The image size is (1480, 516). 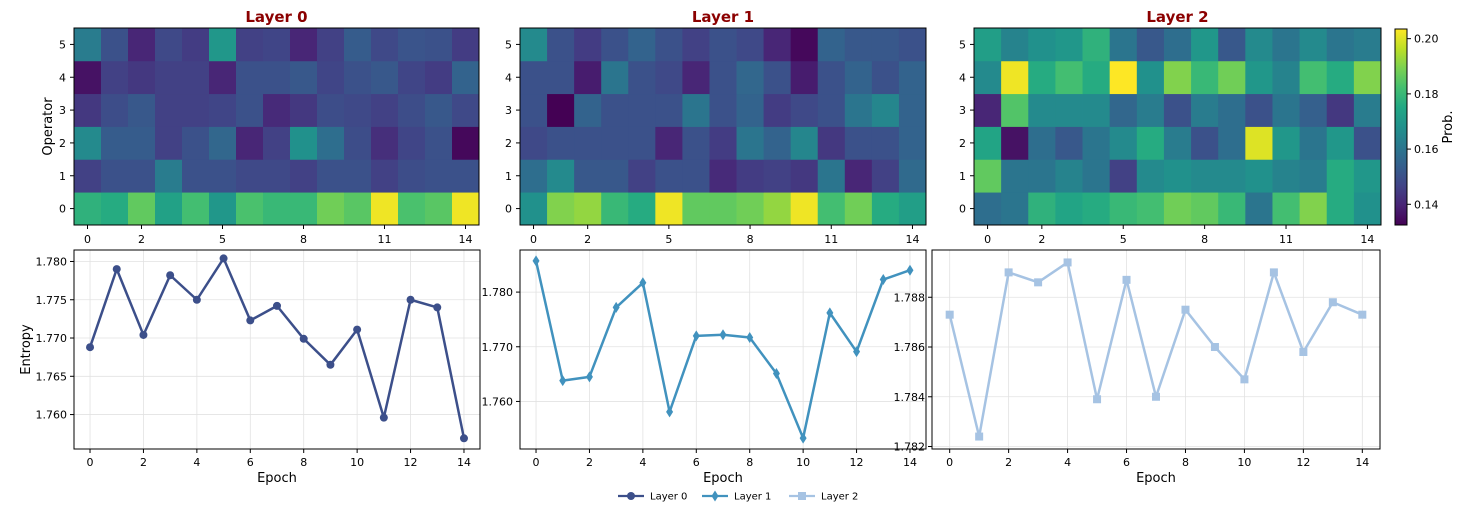 What do you see at coordinates (1303, 462) in the screenshot?
I see `x-tick-label: 12` at bounding box center [1303, 462].